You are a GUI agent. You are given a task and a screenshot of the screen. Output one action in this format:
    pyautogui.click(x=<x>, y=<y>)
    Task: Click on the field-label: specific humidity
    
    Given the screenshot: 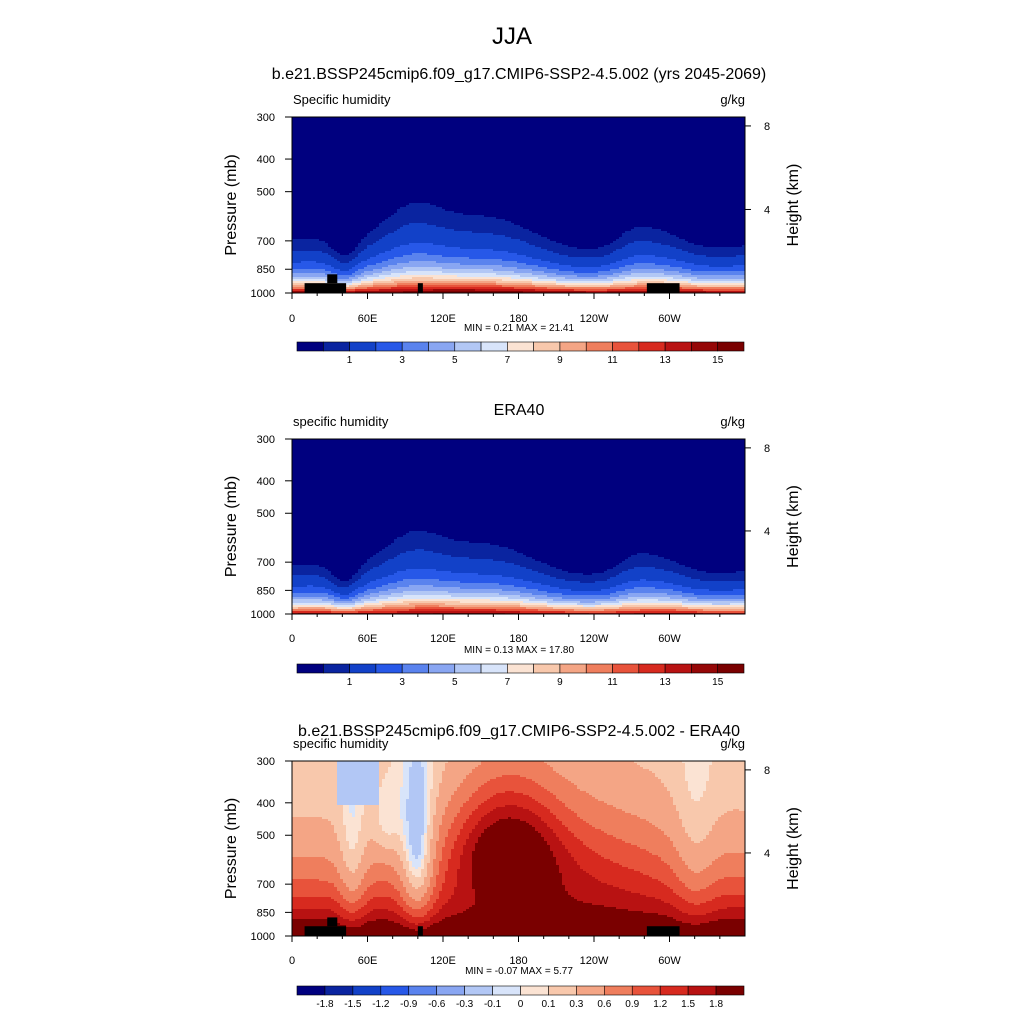 What is the action you would take?
    pyautogui.click(x=341, y=743)
    